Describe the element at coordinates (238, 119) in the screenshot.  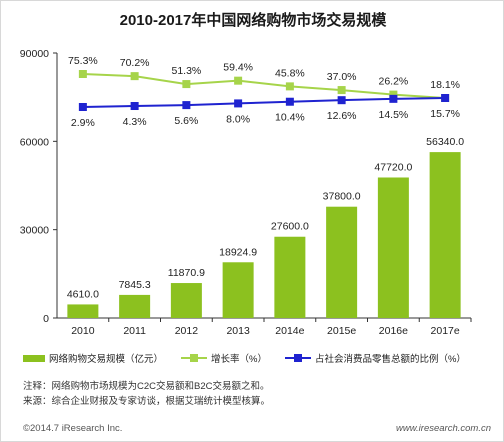
I see `retail-share-label: 8.0%` at that location.